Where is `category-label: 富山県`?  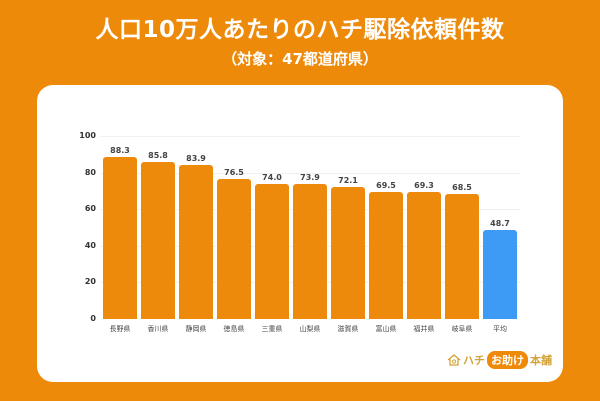 category-label: 富山県 is located at coordinates (386, 329).